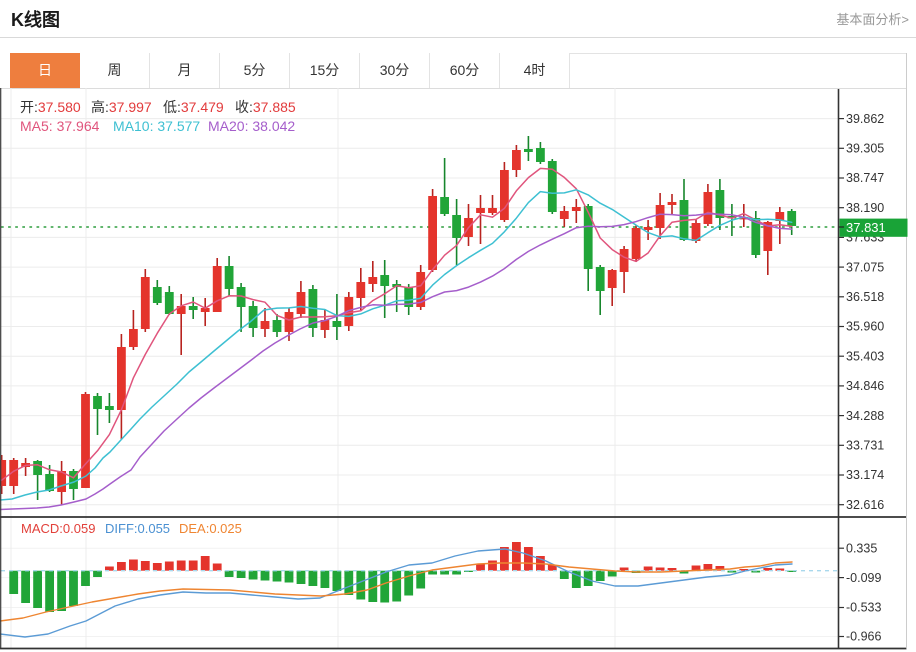  What do you see at coordinates (865, 505) in the screenshot?
I see `svg-text: 32.616` at bounding box center [865, 505].